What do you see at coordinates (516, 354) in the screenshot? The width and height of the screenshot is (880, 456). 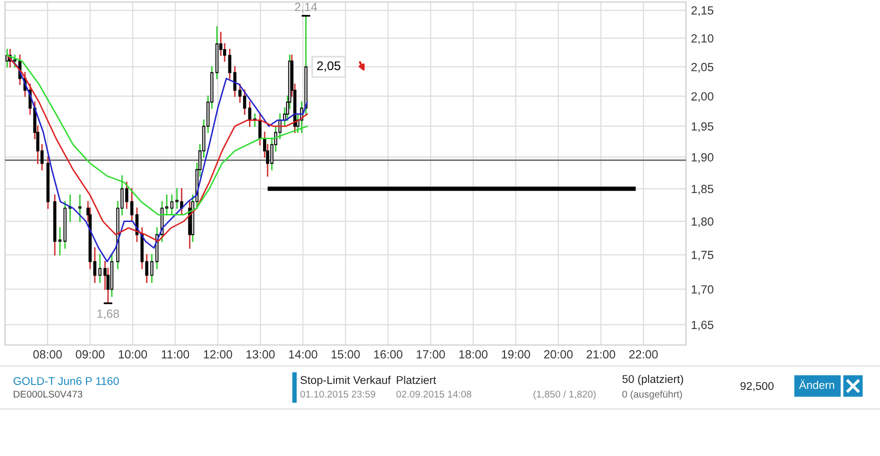 I see `x-tick-label: 19:00` at bounding box center [516, 354].